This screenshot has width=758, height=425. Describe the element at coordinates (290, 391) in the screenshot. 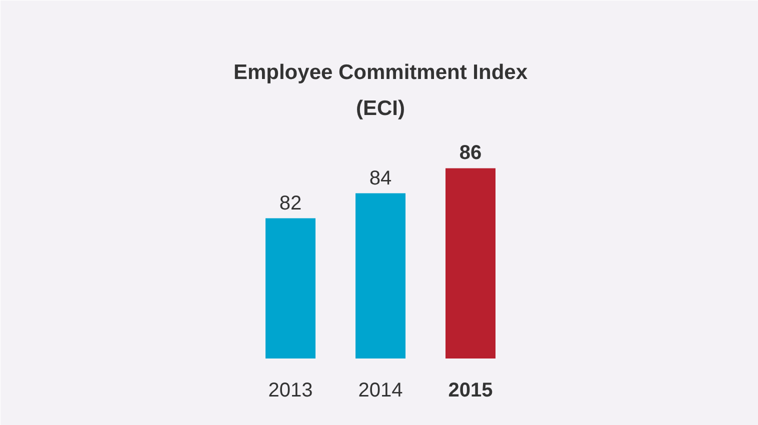

I see `x-tick-label: 2013` at that location.